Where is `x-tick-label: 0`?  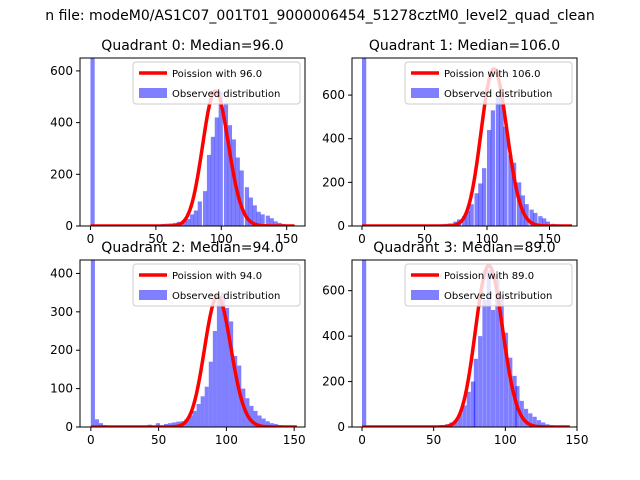
x-tick-label: 0 is located at coordinates (362, 440).